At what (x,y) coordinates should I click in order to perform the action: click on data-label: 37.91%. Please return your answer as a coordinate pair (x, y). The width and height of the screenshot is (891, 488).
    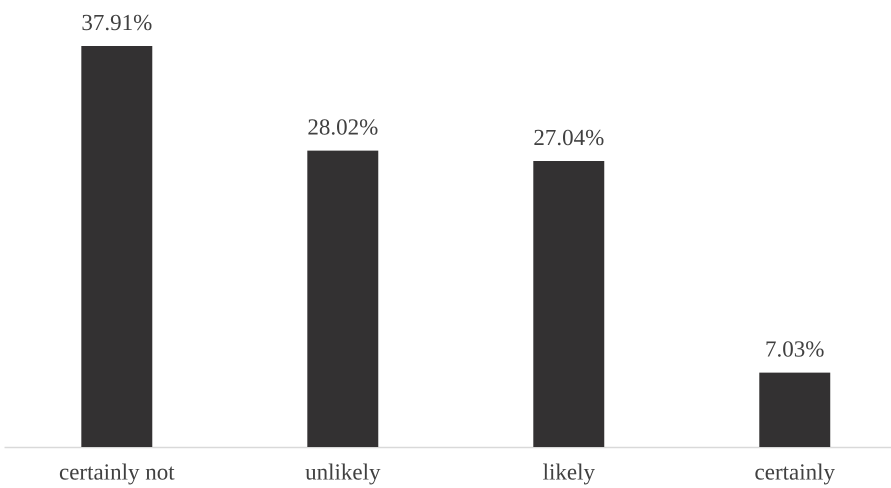
    Looking at the image, I should click on (116, 22).